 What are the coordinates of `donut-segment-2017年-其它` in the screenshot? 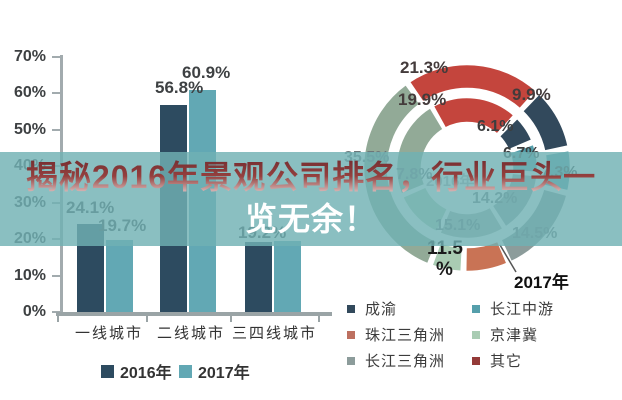 It's located at (473, 87).